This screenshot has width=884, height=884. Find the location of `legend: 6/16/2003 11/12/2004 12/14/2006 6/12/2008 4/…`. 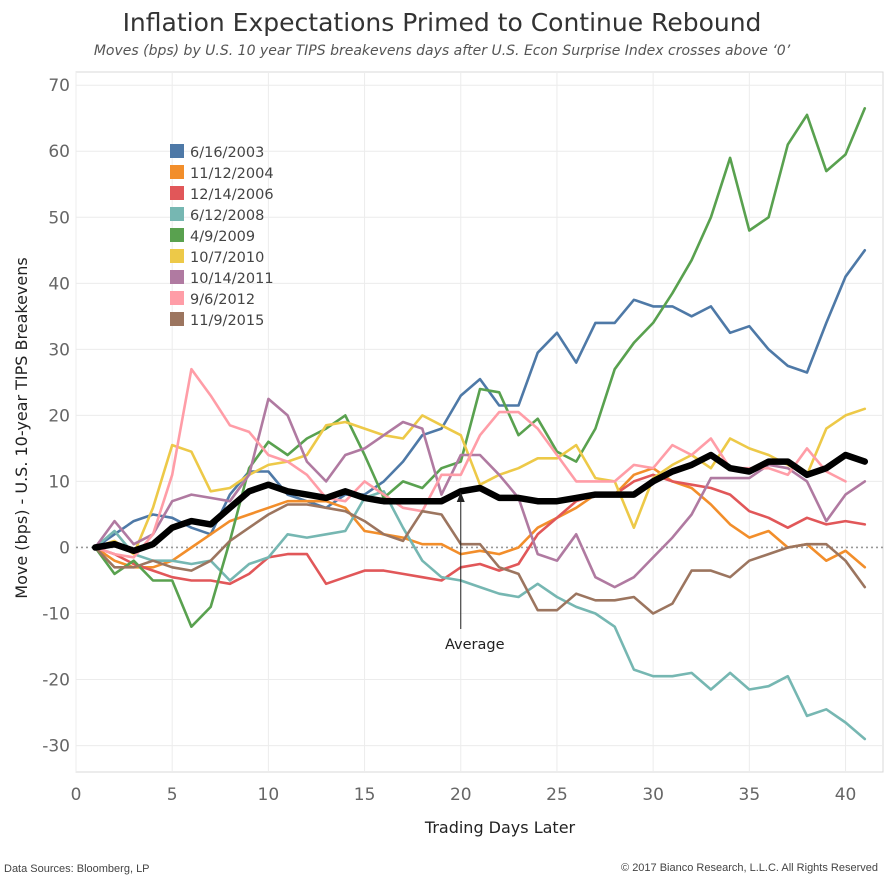

legend: 6/16/2003 11/12/2004 12/14/2006 6/12/2008 4/… is located at coordinates (222, 236).